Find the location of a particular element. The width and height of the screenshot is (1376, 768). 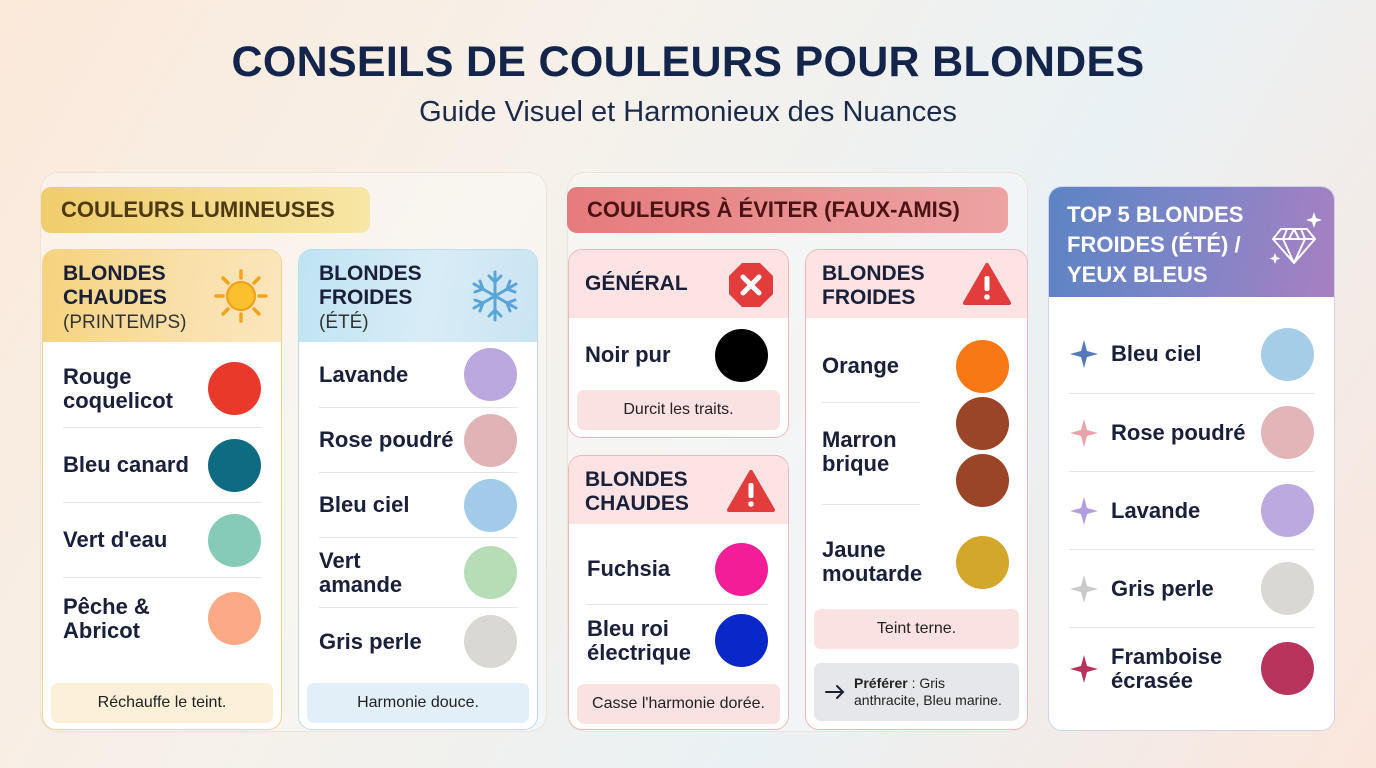

card-note: Durcit les traits. is located at coordinates (678, 410).